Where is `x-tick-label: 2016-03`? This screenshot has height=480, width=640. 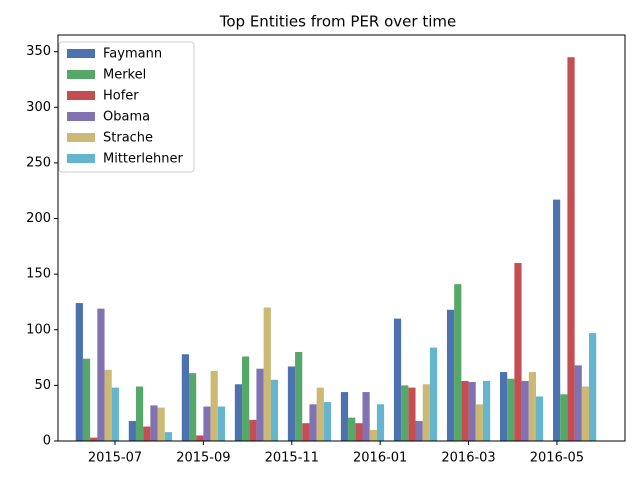 x-tick-label: 2016-03 is located at coordinates (468, 458).